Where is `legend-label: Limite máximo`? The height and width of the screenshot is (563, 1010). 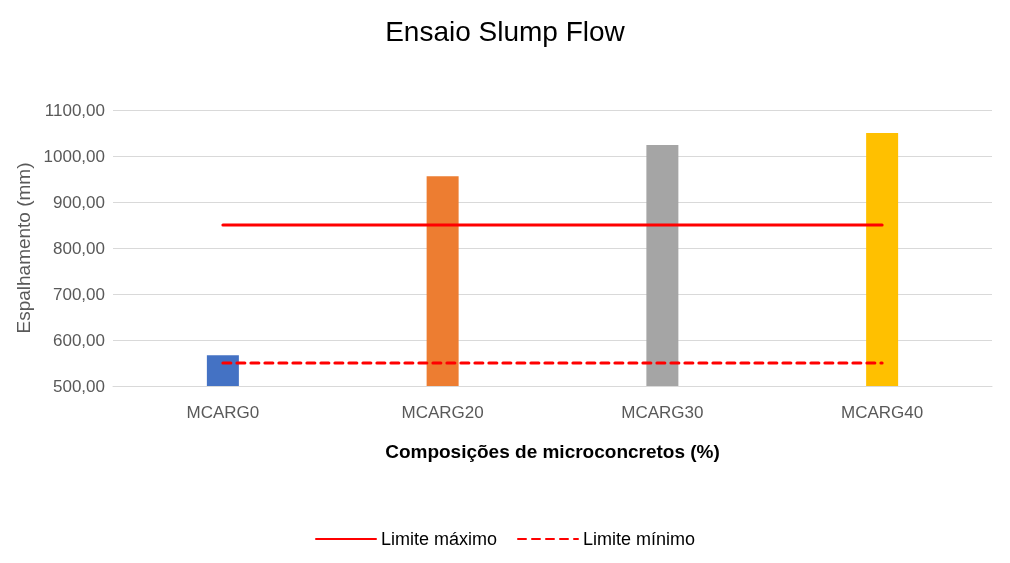
legend-label: Limite máximo is located at coordinates (439, 539).